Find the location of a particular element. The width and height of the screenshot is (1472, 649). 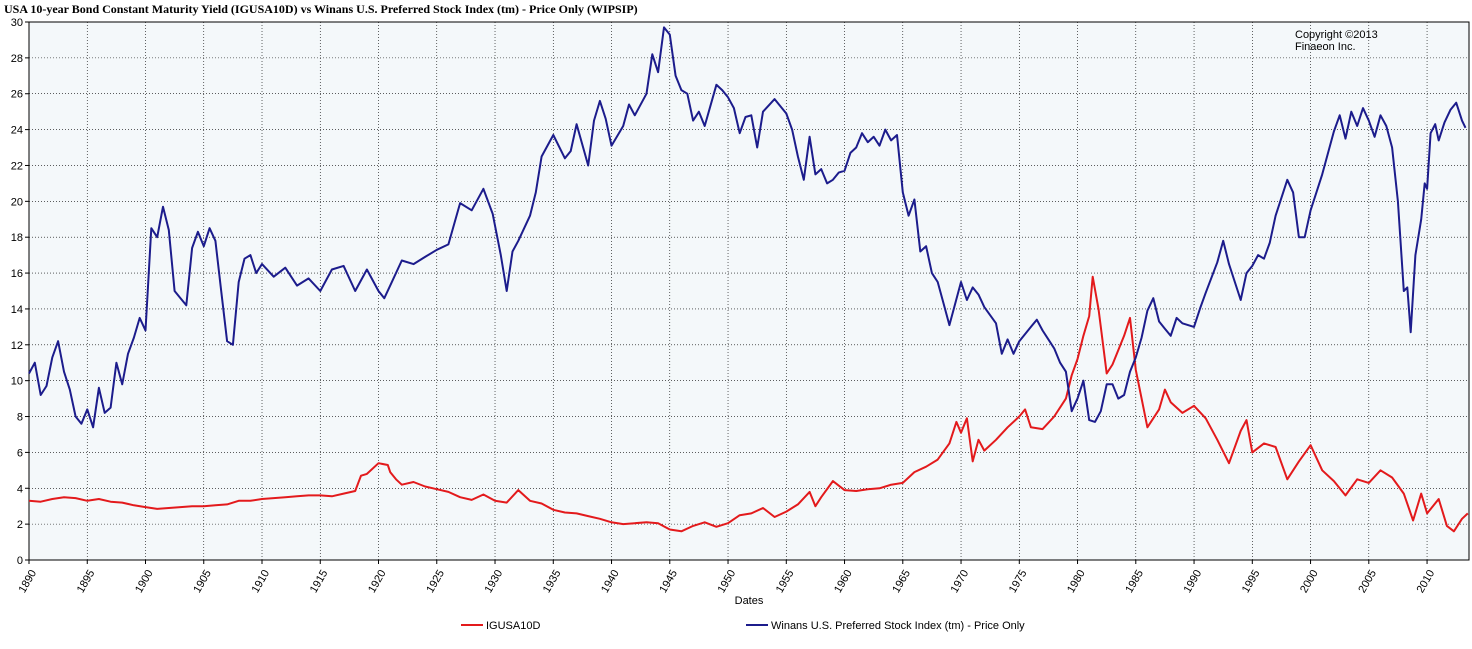

x-tick-label: 1920 is located at coordinates (377, 581).